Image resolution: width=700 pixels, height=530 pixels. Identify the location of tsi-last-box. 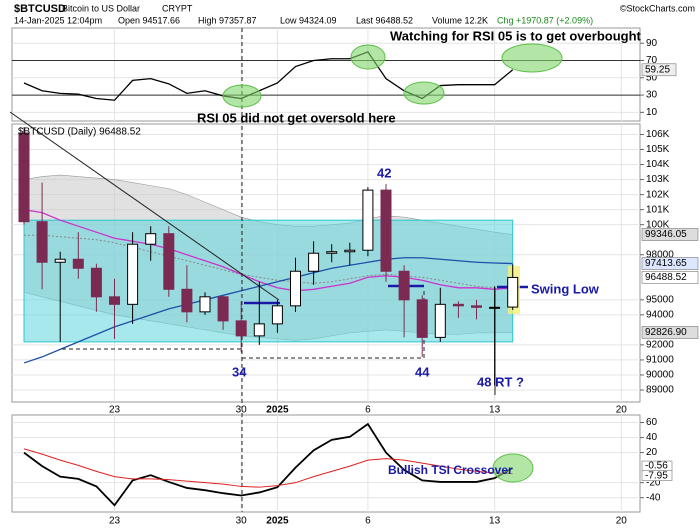
(657, 475).